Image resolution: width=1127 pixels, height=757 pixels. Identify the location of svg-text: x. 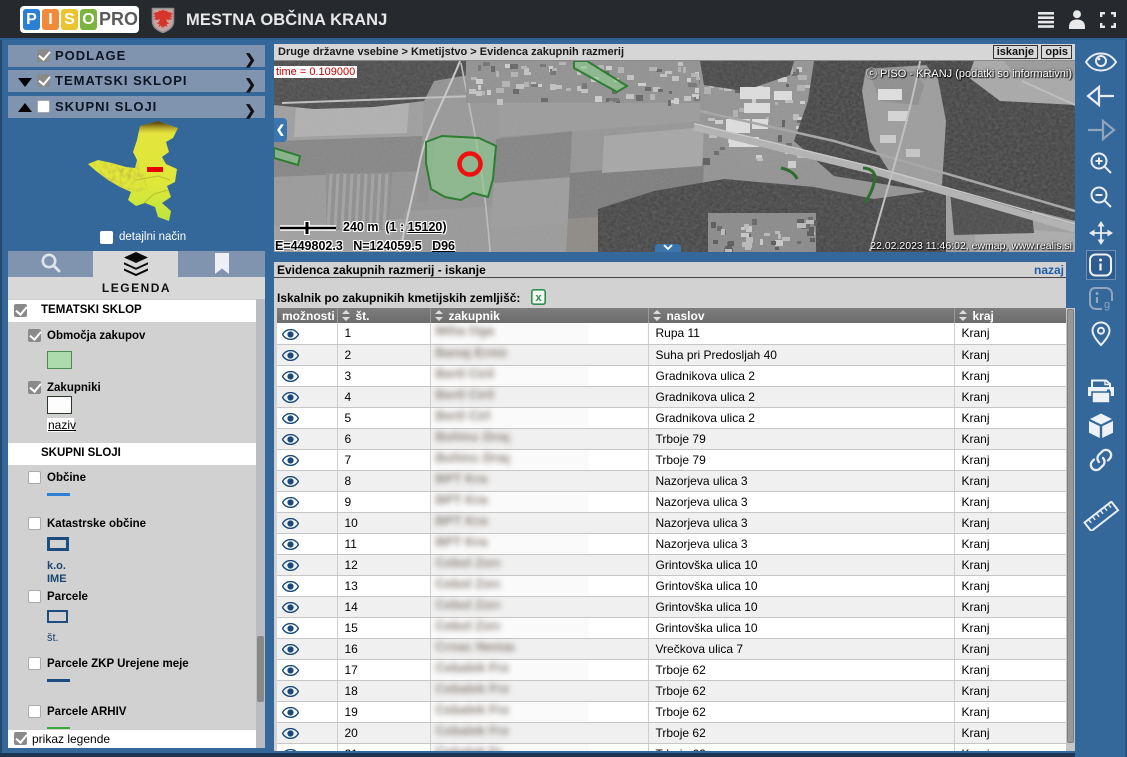
(538, 298).